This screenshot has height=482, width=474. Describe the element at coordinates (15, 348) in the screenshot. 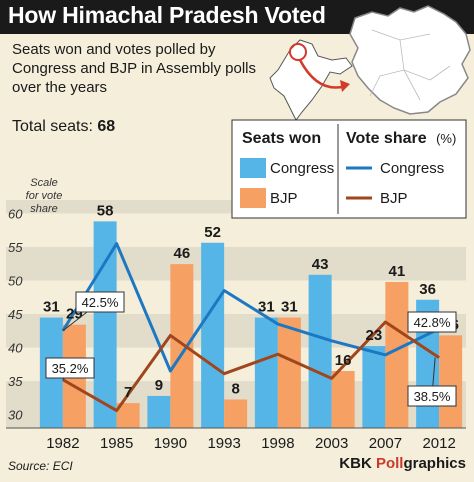

I see `y-tick-label: 40` at that location.